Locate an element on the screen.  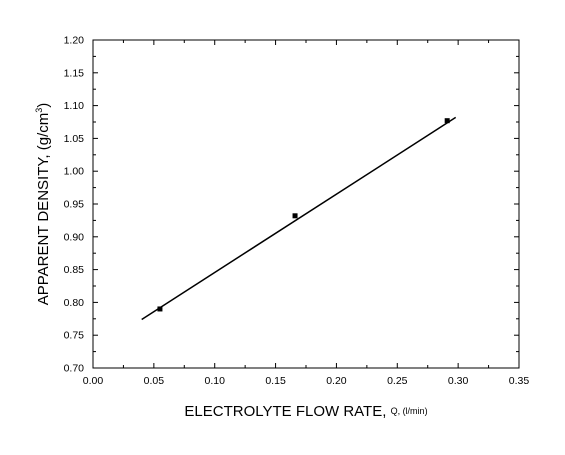
x-axis-title: ELECTROLYTE FLOW RATE, Q, (l/min) is located at coordinates (305, 411).